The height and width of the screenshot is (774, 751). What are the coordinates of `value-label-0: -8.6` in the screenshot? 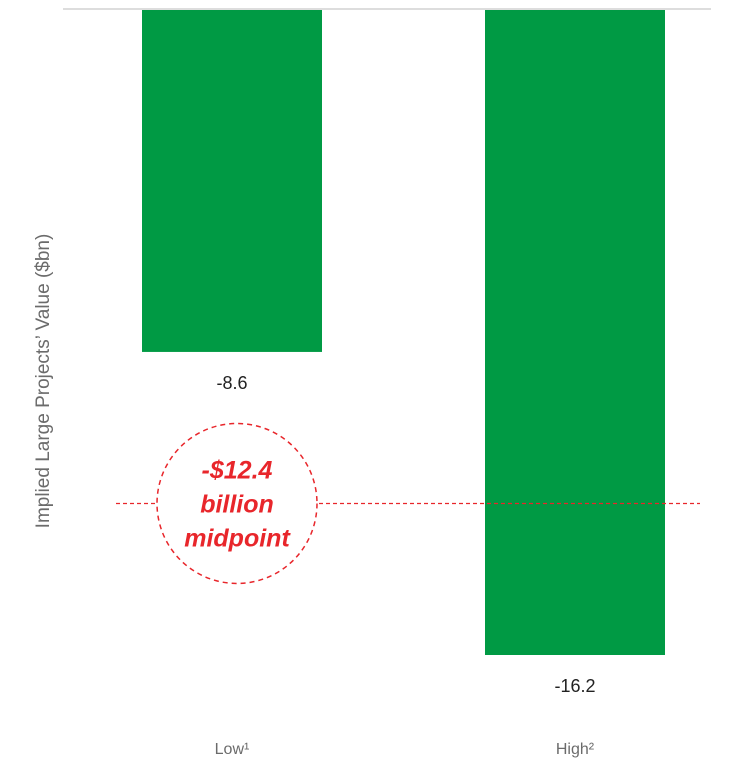 It's located at (231, 383).